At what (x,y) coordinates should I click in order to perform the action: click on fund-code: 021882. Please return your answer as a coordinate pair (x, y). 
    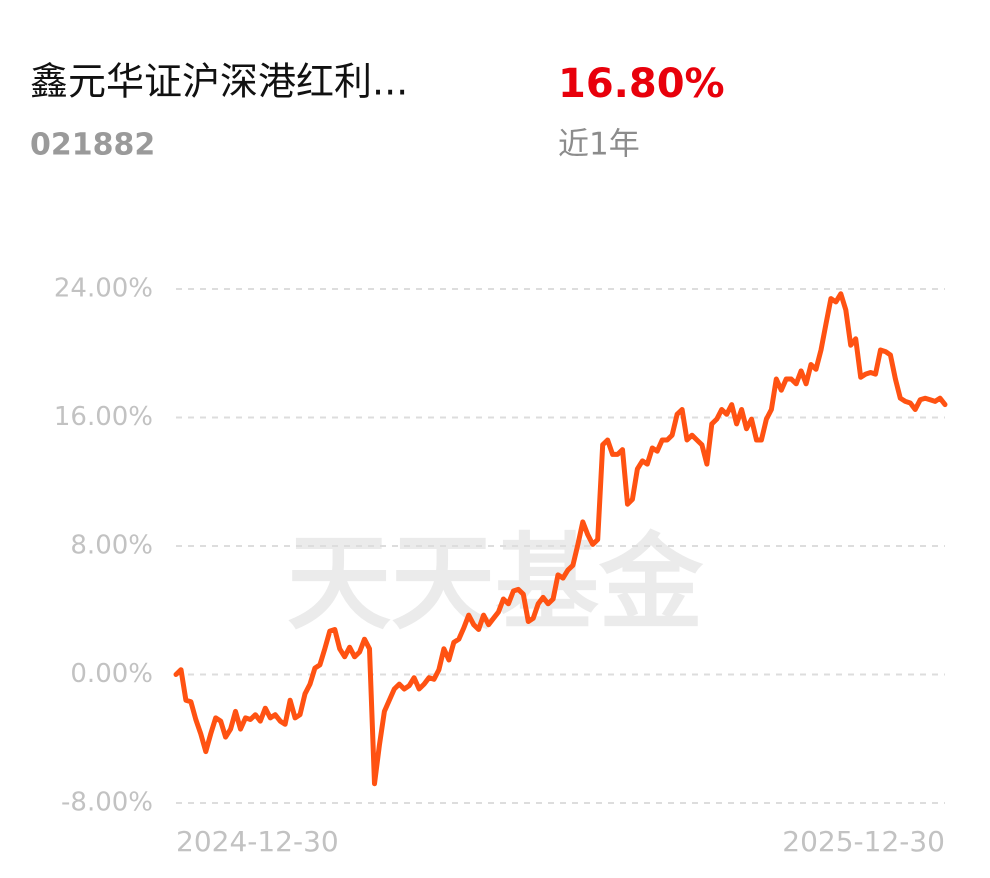
    Looking at the image, I should click on (92, 145).